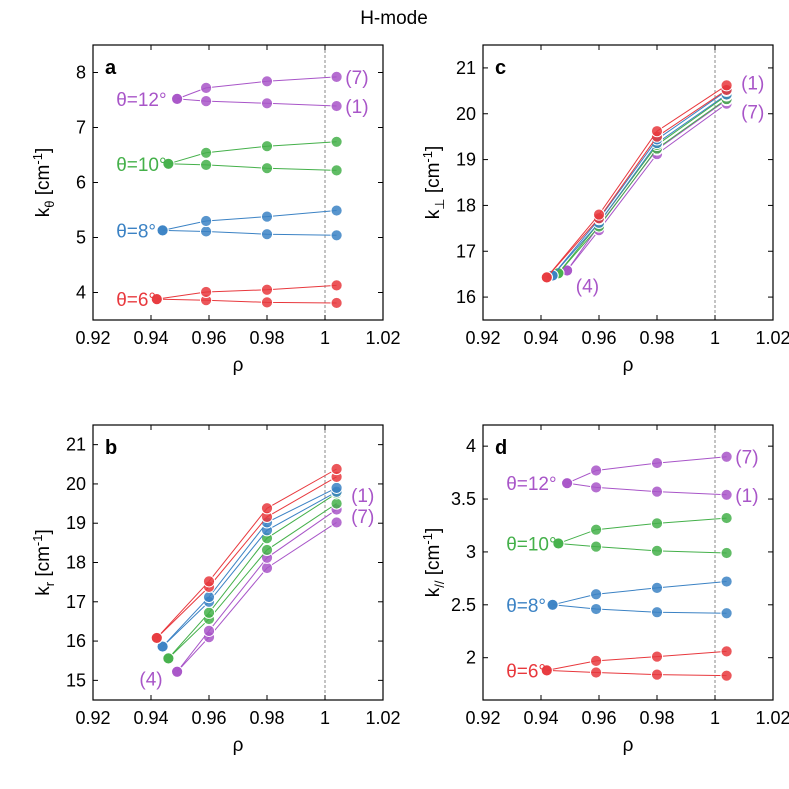 Image resolution: width=789 pixels, height=789 pixels. What do you see at coordinates (325, 338) in the screenshot?
I see `x-tick-label: 1` at bounding box center [325, 338].